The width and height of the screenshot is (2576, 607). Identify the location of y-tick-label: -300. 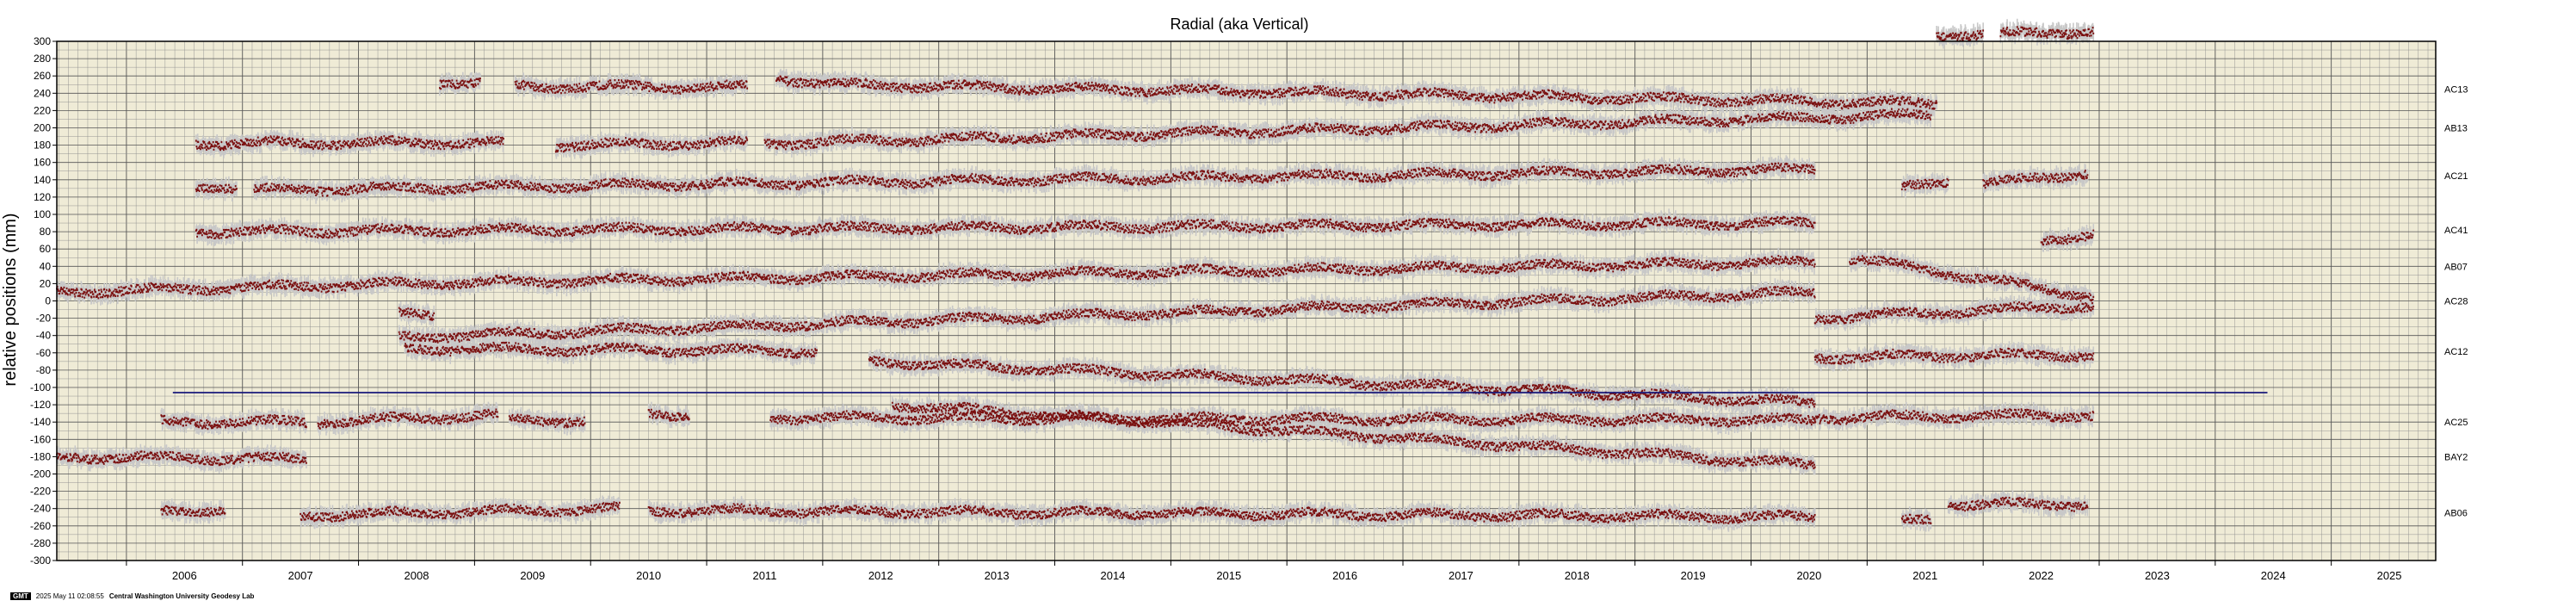
(40, 560).